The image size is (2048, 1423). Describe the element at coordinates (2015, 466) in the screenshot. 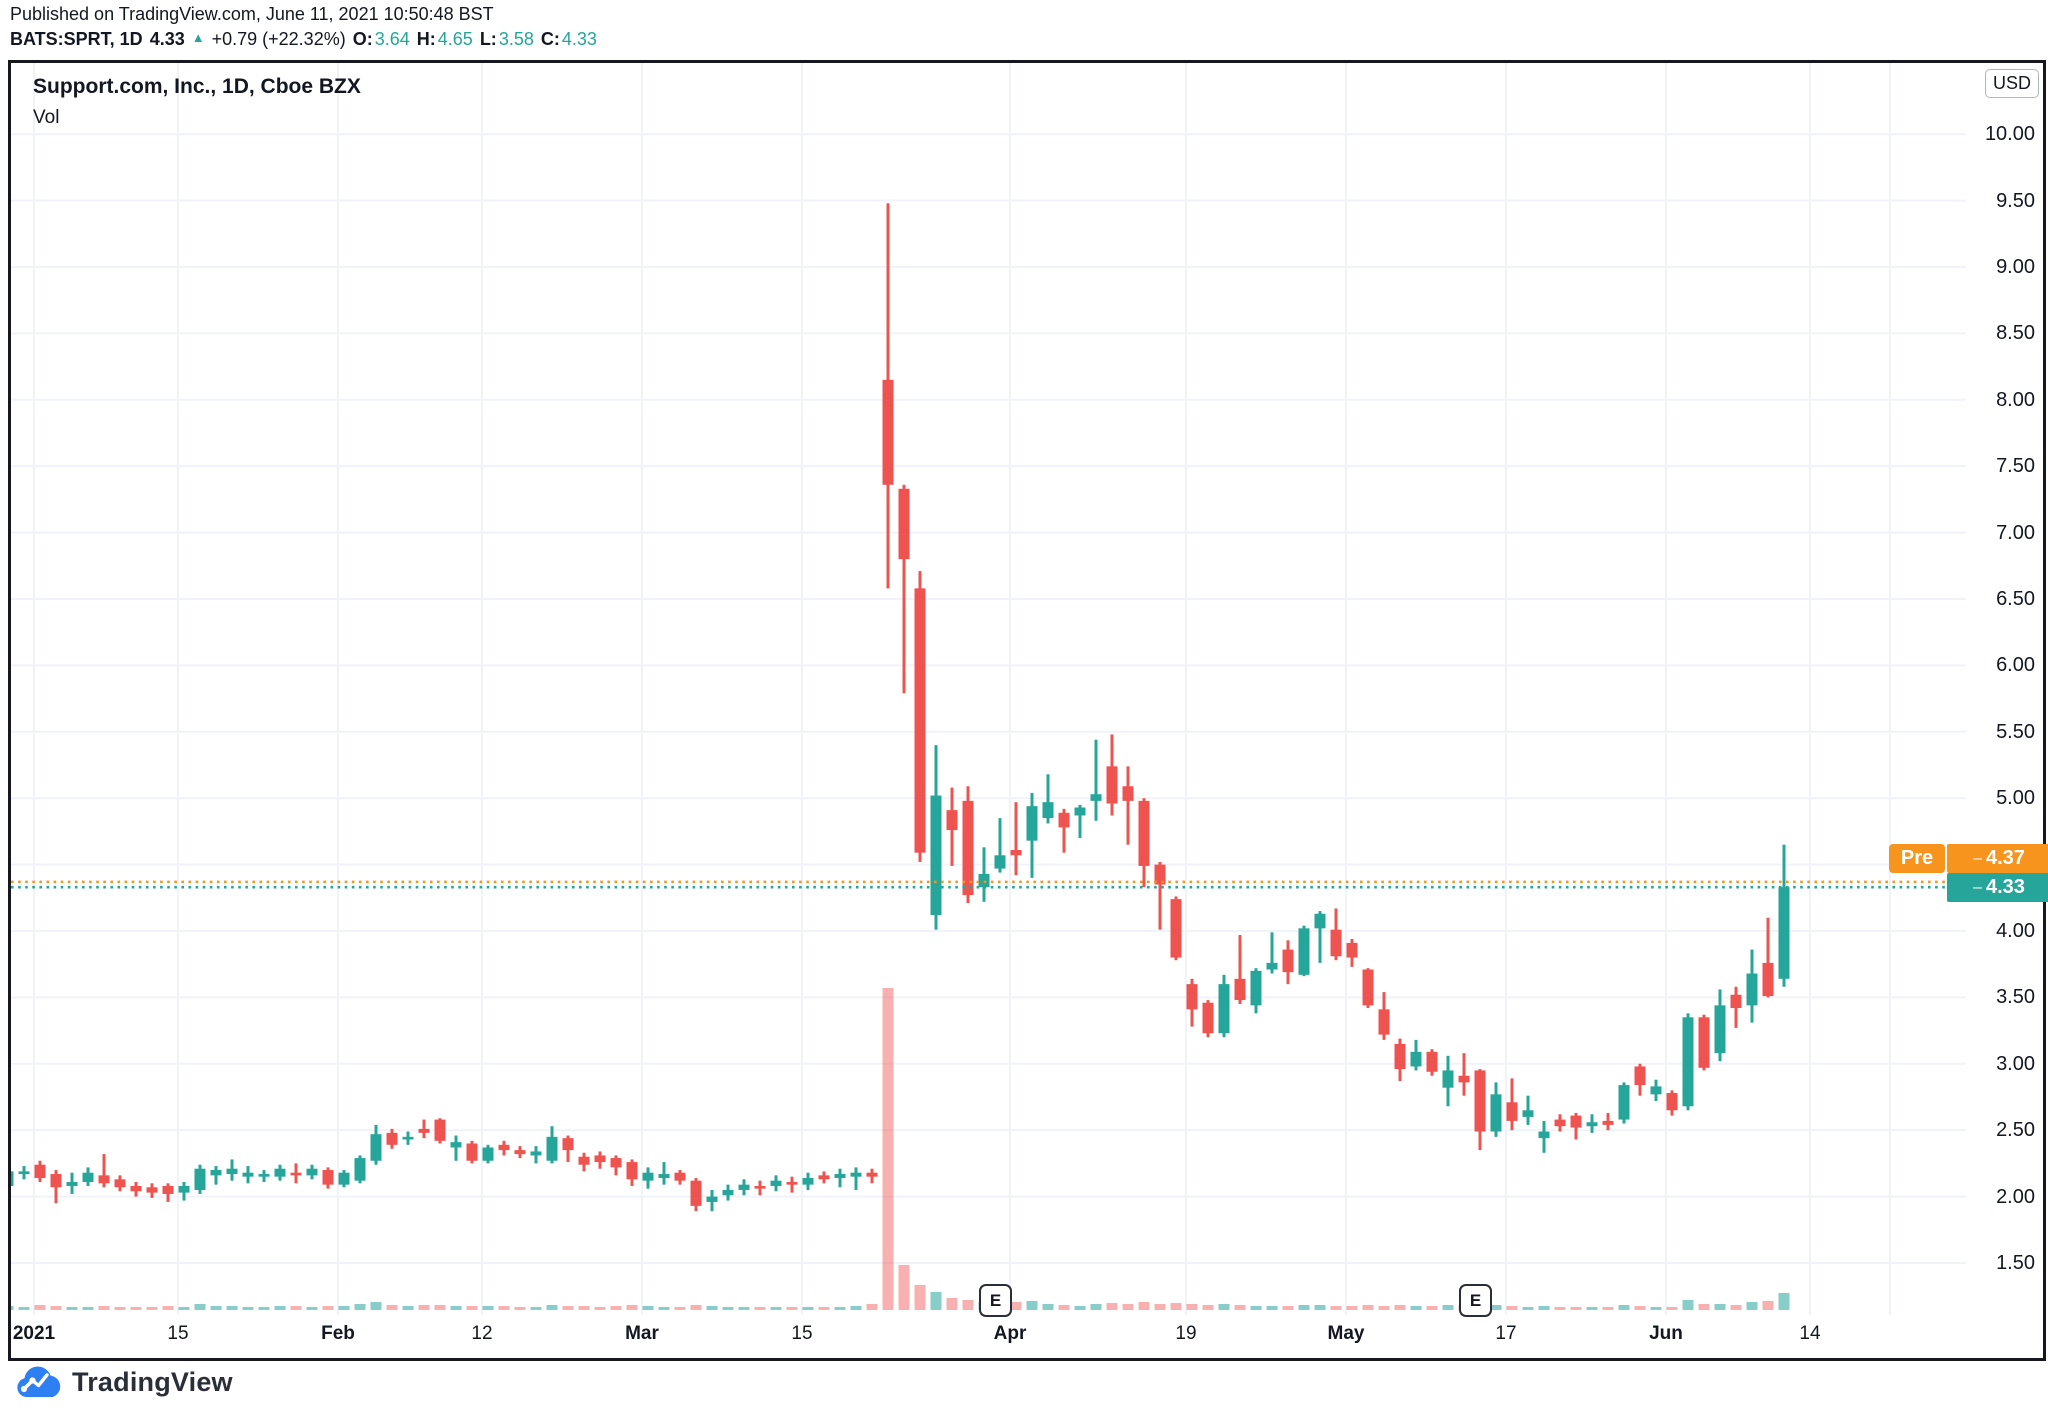

I see `price-axis-label: 7.50` at that location.